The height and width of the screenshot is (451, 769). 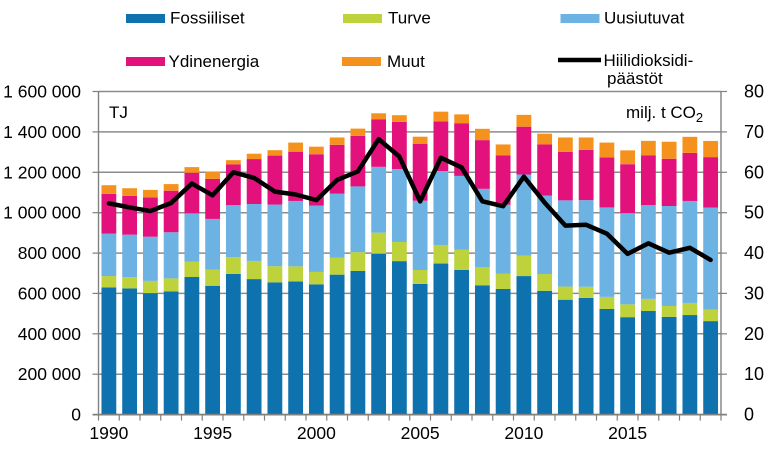 I want to click on svg-text: 2005, so click(x=420, y=433).